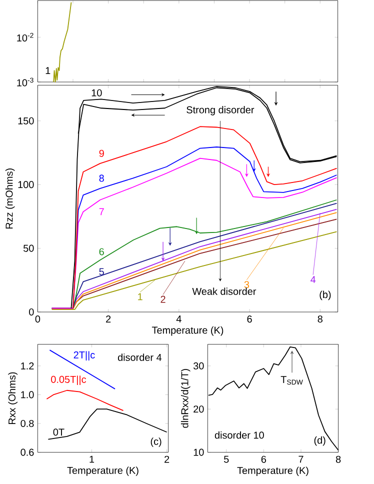  Describe the element at coordinates (26, 184) in the screenshot. I see `y-tick-label: 100` at that location.